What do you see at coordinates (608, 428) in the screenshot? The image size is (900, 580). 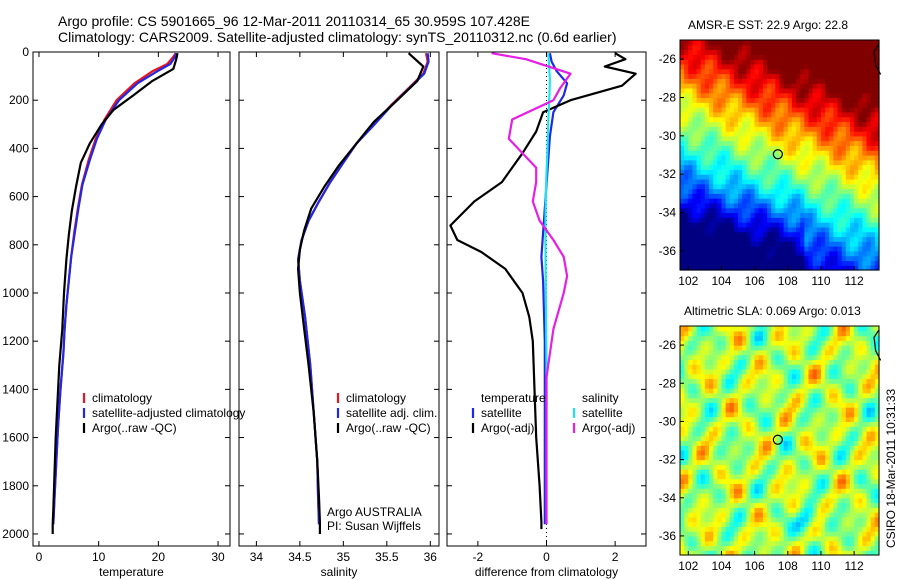 I see `legend-entry: Argo(-adj)` at bounding box center [608, 428].